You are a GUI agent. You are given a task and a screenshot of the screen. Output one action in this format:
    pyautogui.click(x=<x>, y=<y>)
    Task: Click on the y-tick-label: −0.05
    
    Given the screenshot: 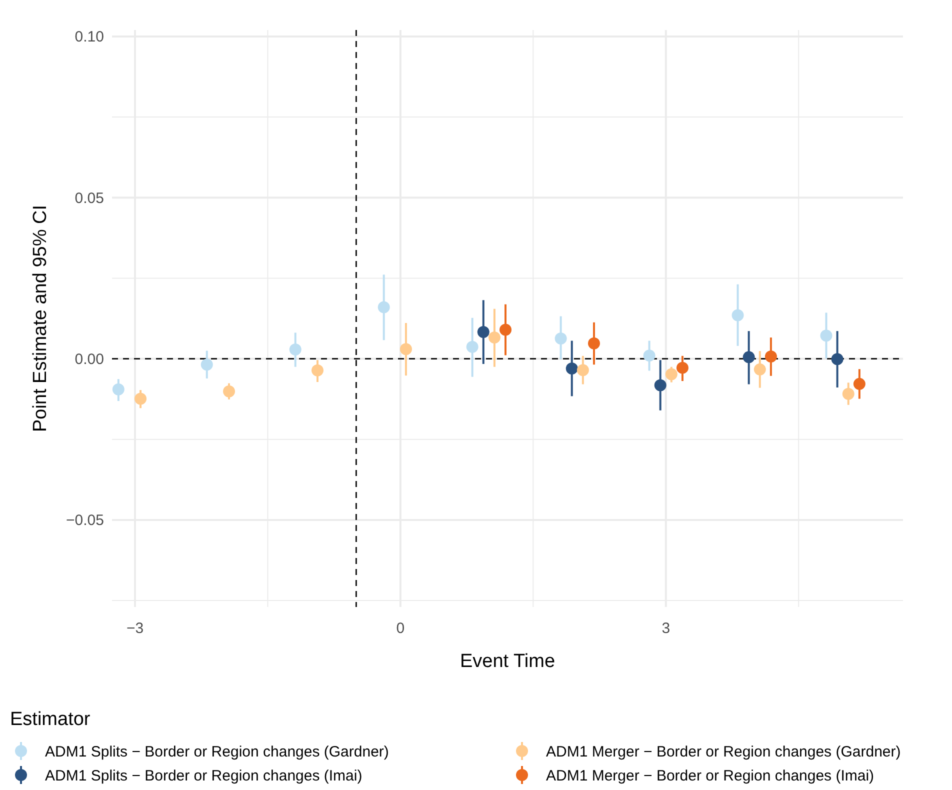 What is the action you would take?
    pyautogui.click(x=85, y=521)
    